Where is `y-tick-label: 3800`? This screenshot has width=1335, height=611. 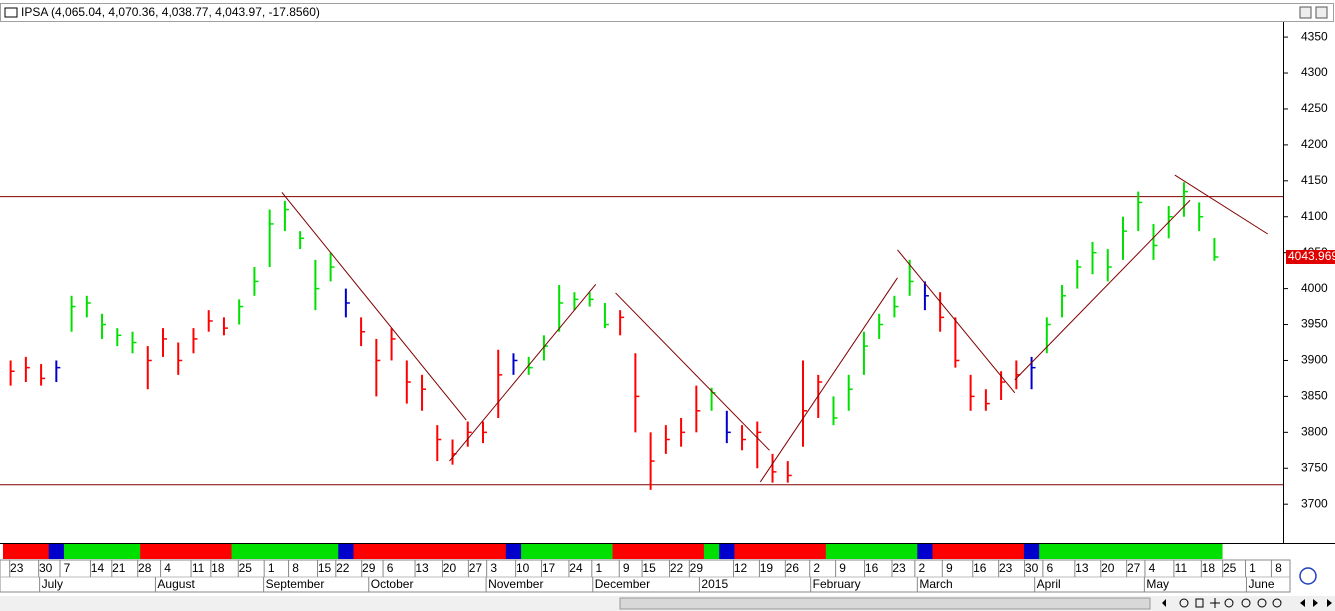 y-tick-label: 3800 is located at coordinates (1314, 432).